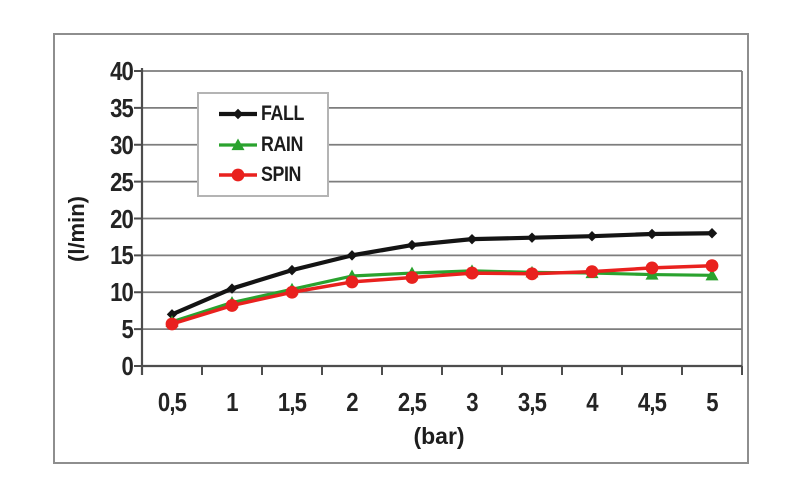  I want to click on legend: FALL RAIN SPIN, so click(263, 144).